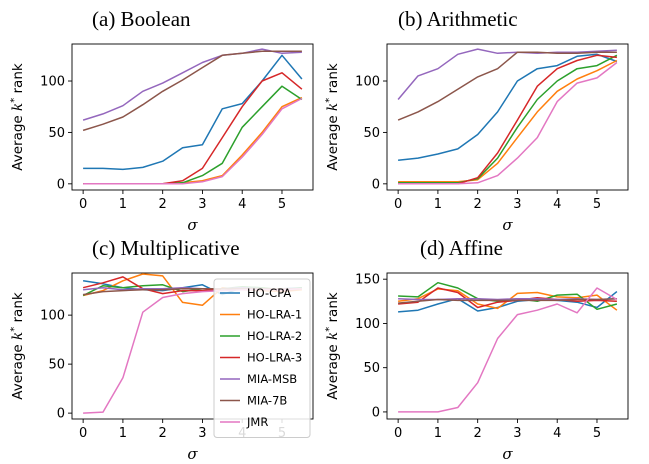 The image size is (649, 464). I want to click on subplot-title: (a) Boolean, so click(141, 19).